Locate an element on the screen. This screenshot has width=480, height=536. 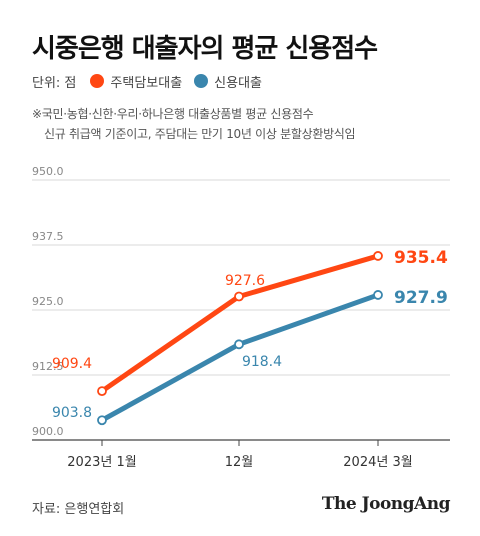
y-tick-label: 912.5 is located at coordinates (48, 366).